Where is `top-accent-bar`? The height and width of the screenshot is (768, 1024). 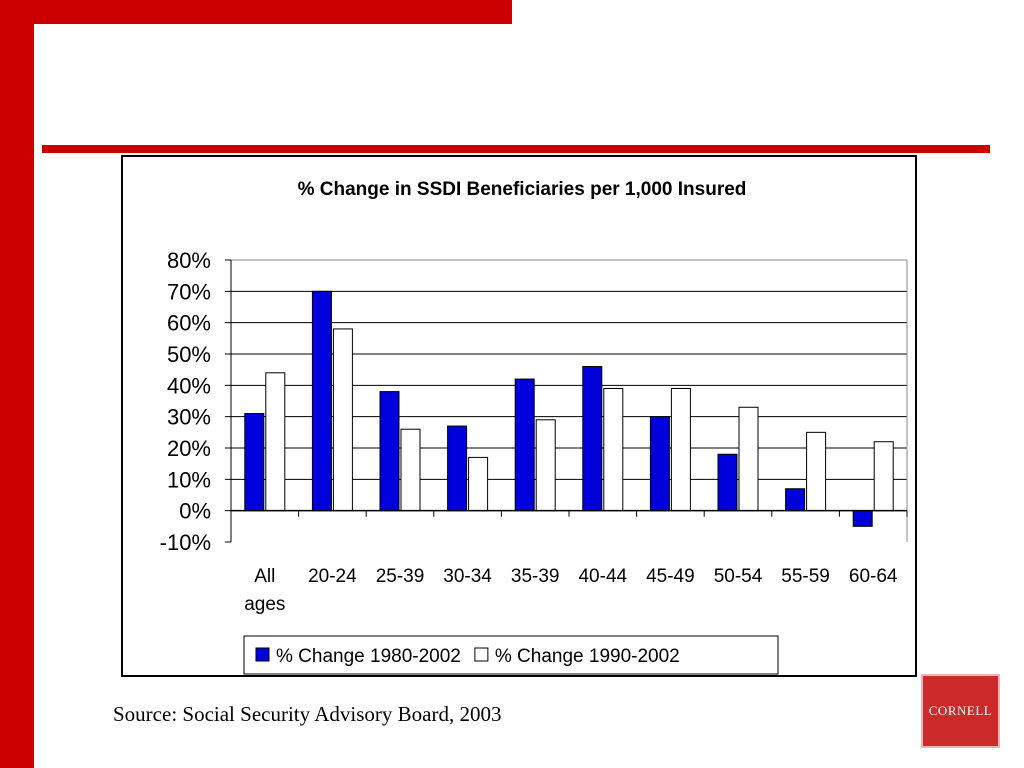
top-accent-bar is located at coordinates (256, 12).